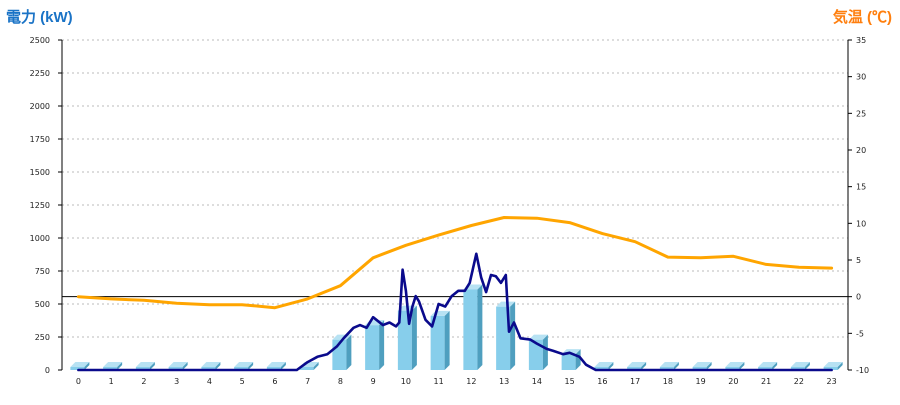 This screenshot has height=405, width=900. Describe the element at coordinates (40, 238) in the screenshot. I see `left-tick-label: 1000` at that location.